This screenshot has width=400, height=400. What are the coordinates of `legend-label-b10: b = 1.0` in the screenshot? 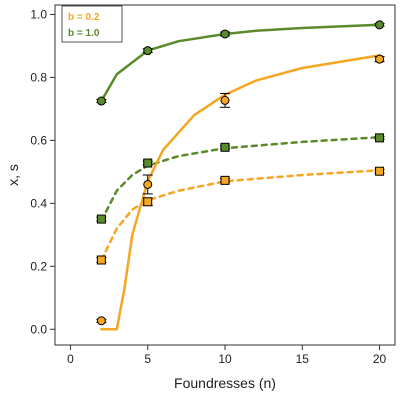 It's located at (84, 33).